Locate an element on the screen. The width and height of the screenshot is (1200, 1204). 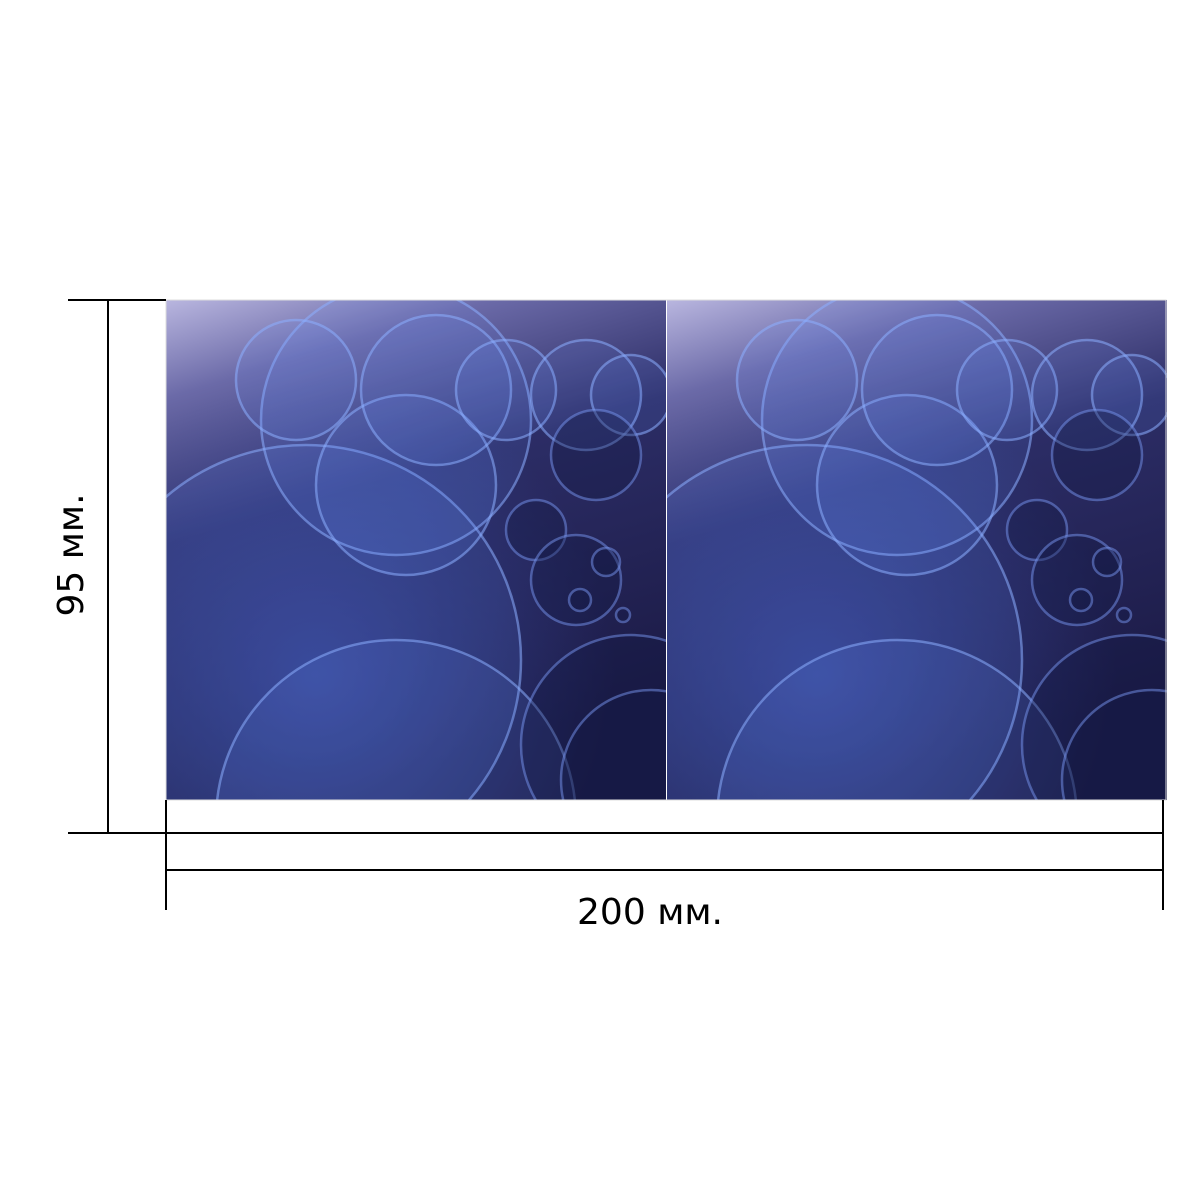
width-label: 200 мм. is located at coordinates (650, 912).